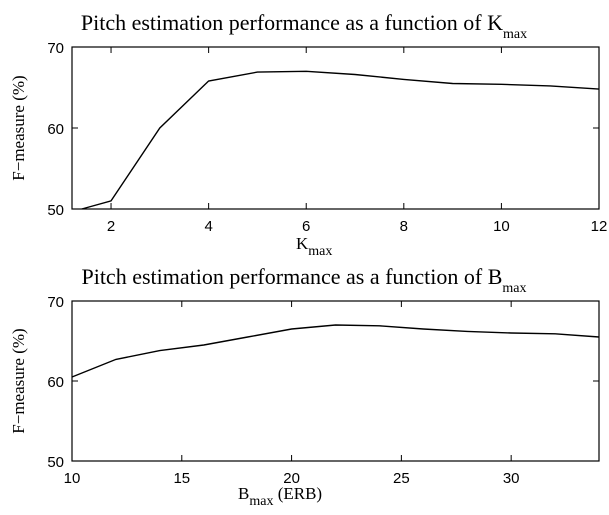 The image size is (609, 515). I want to click on x-tick-label: 20, so click(291, 478).